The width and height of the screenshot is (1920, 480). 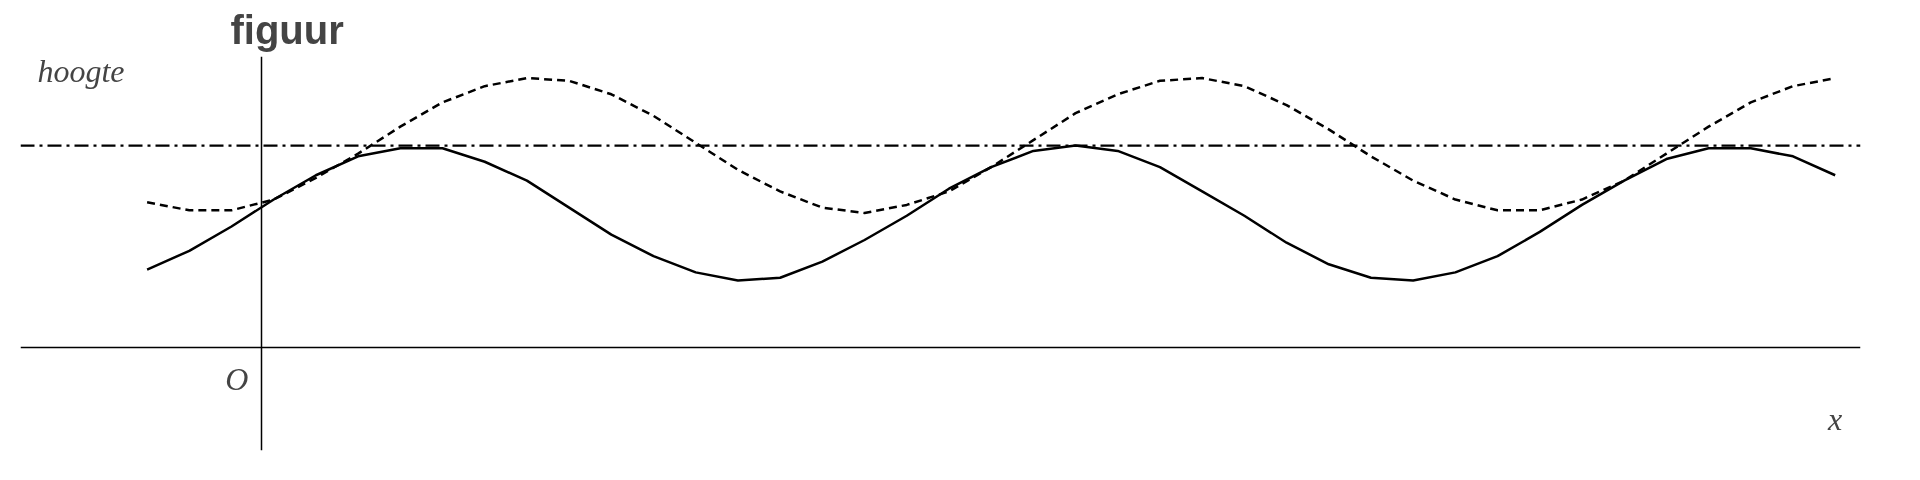 What do you see at coordinates (287, 29) in the screenshot?
I see `chart-title: figuur` at bounding box center [287, 29].